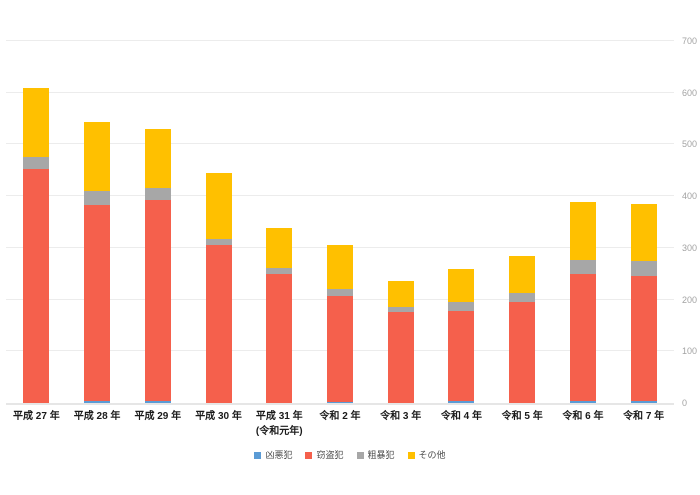 The width and height of the screenshot is (700, 495). What do you see at coordinates (461, 416) in the screenshot?
I see `x-axis-category-label: 令和 4 年` at bounding box center [461, 416].